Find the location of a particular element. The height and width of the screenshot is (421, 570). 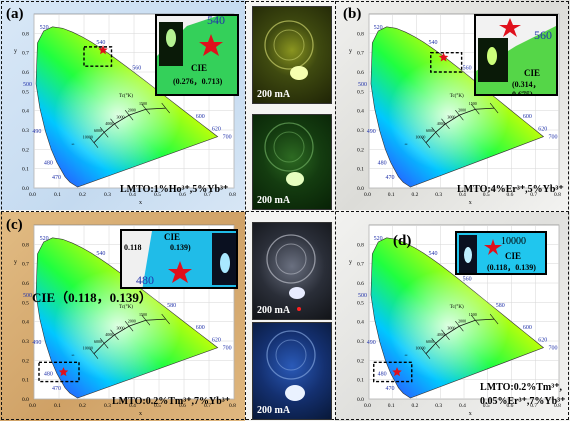

cie-small-y-c: 0.139) is located at coordinates (180, 247).